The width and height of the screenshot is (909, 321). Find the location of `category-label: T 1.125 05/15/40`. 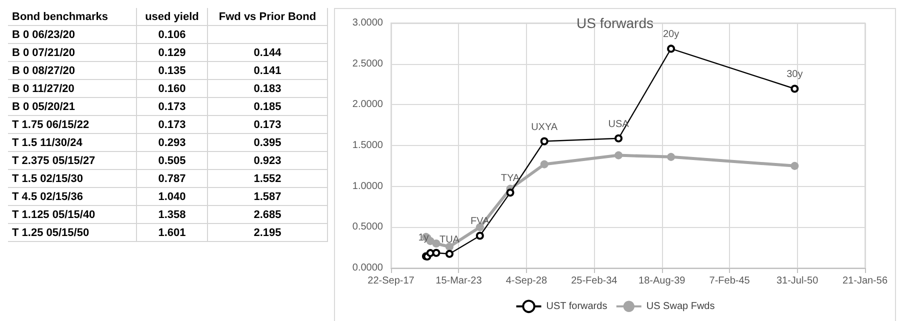

category-label: T 1.125 05/15/40 is located at coordinates (72, 215).